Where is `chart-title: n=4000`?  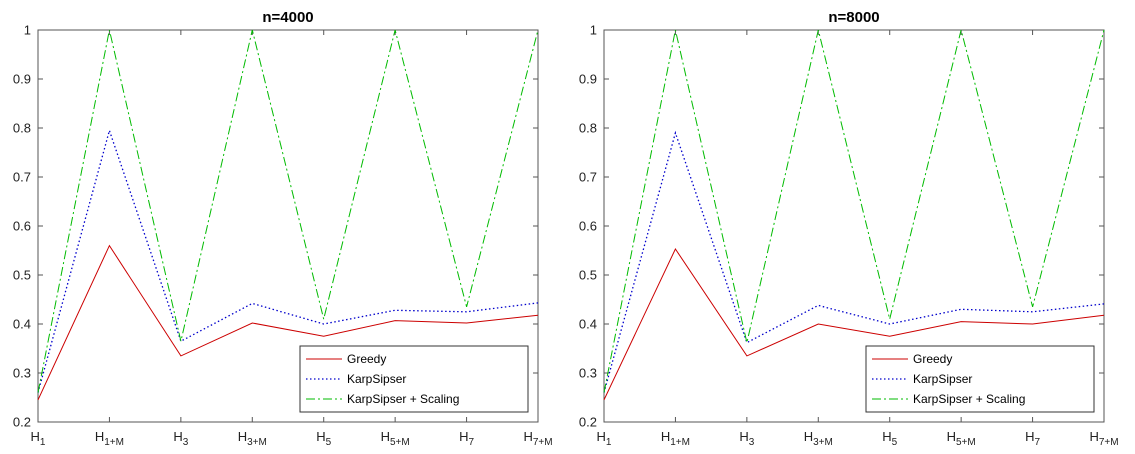 chart-title: n=4000 is located at coordinates (287, 17).